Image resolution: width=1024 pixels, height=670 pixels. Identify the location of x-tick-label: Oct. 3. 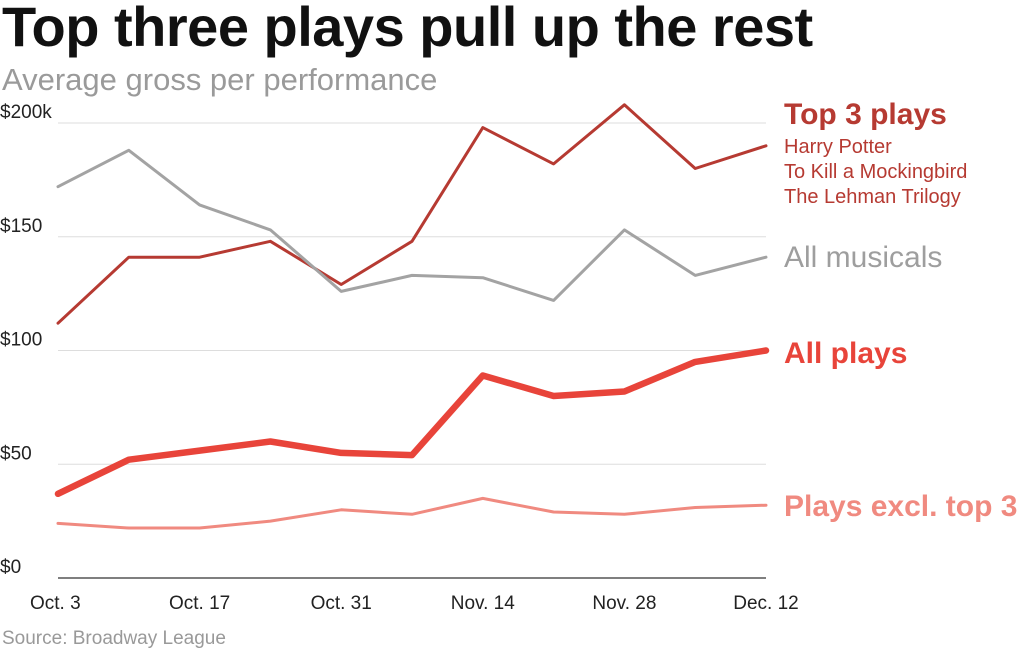
(55, 603).